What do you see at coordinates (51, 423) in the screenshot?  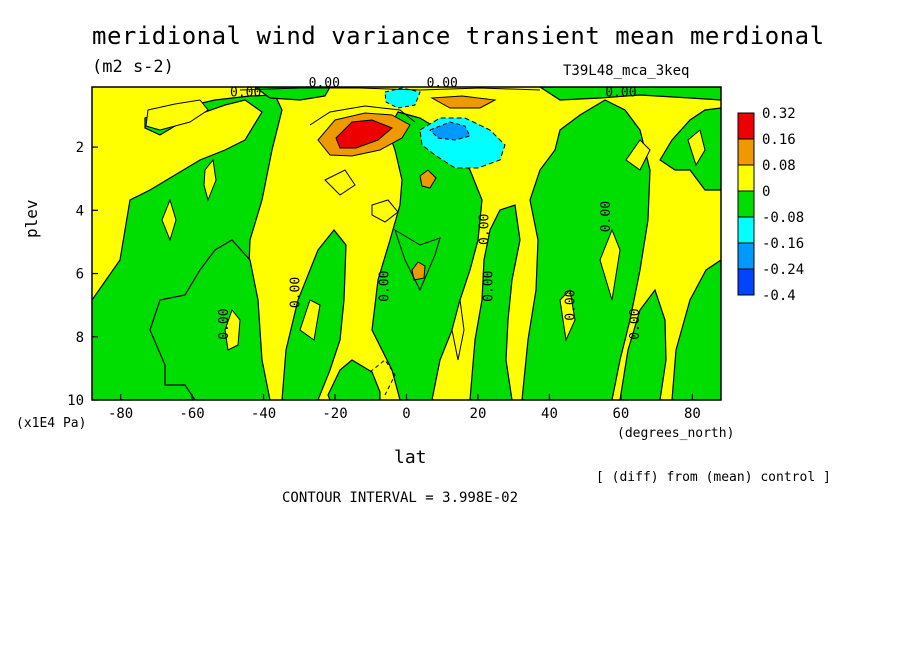 I see `y-axis-units: (x1E4 Pa)` at bounding box center [51, 423].